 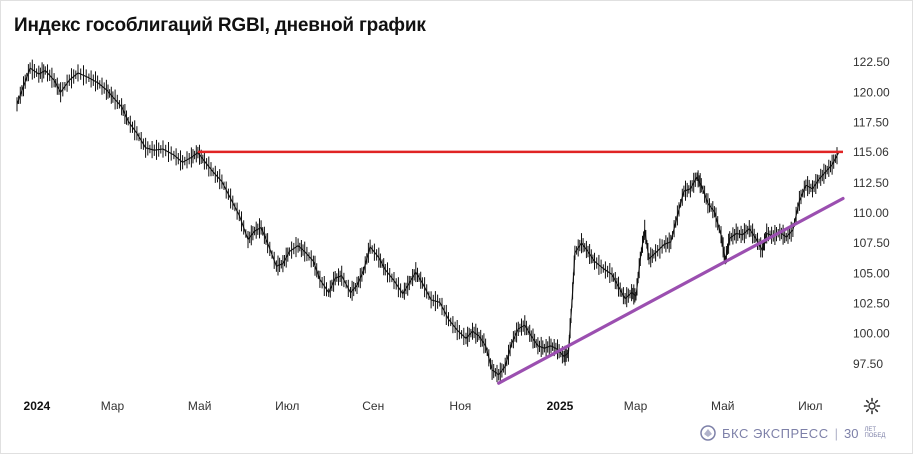 What do you see at coordinates (37, 406) in the screenshot?
I see `x-tick-label: 2024` at bounding box center [37, 406].